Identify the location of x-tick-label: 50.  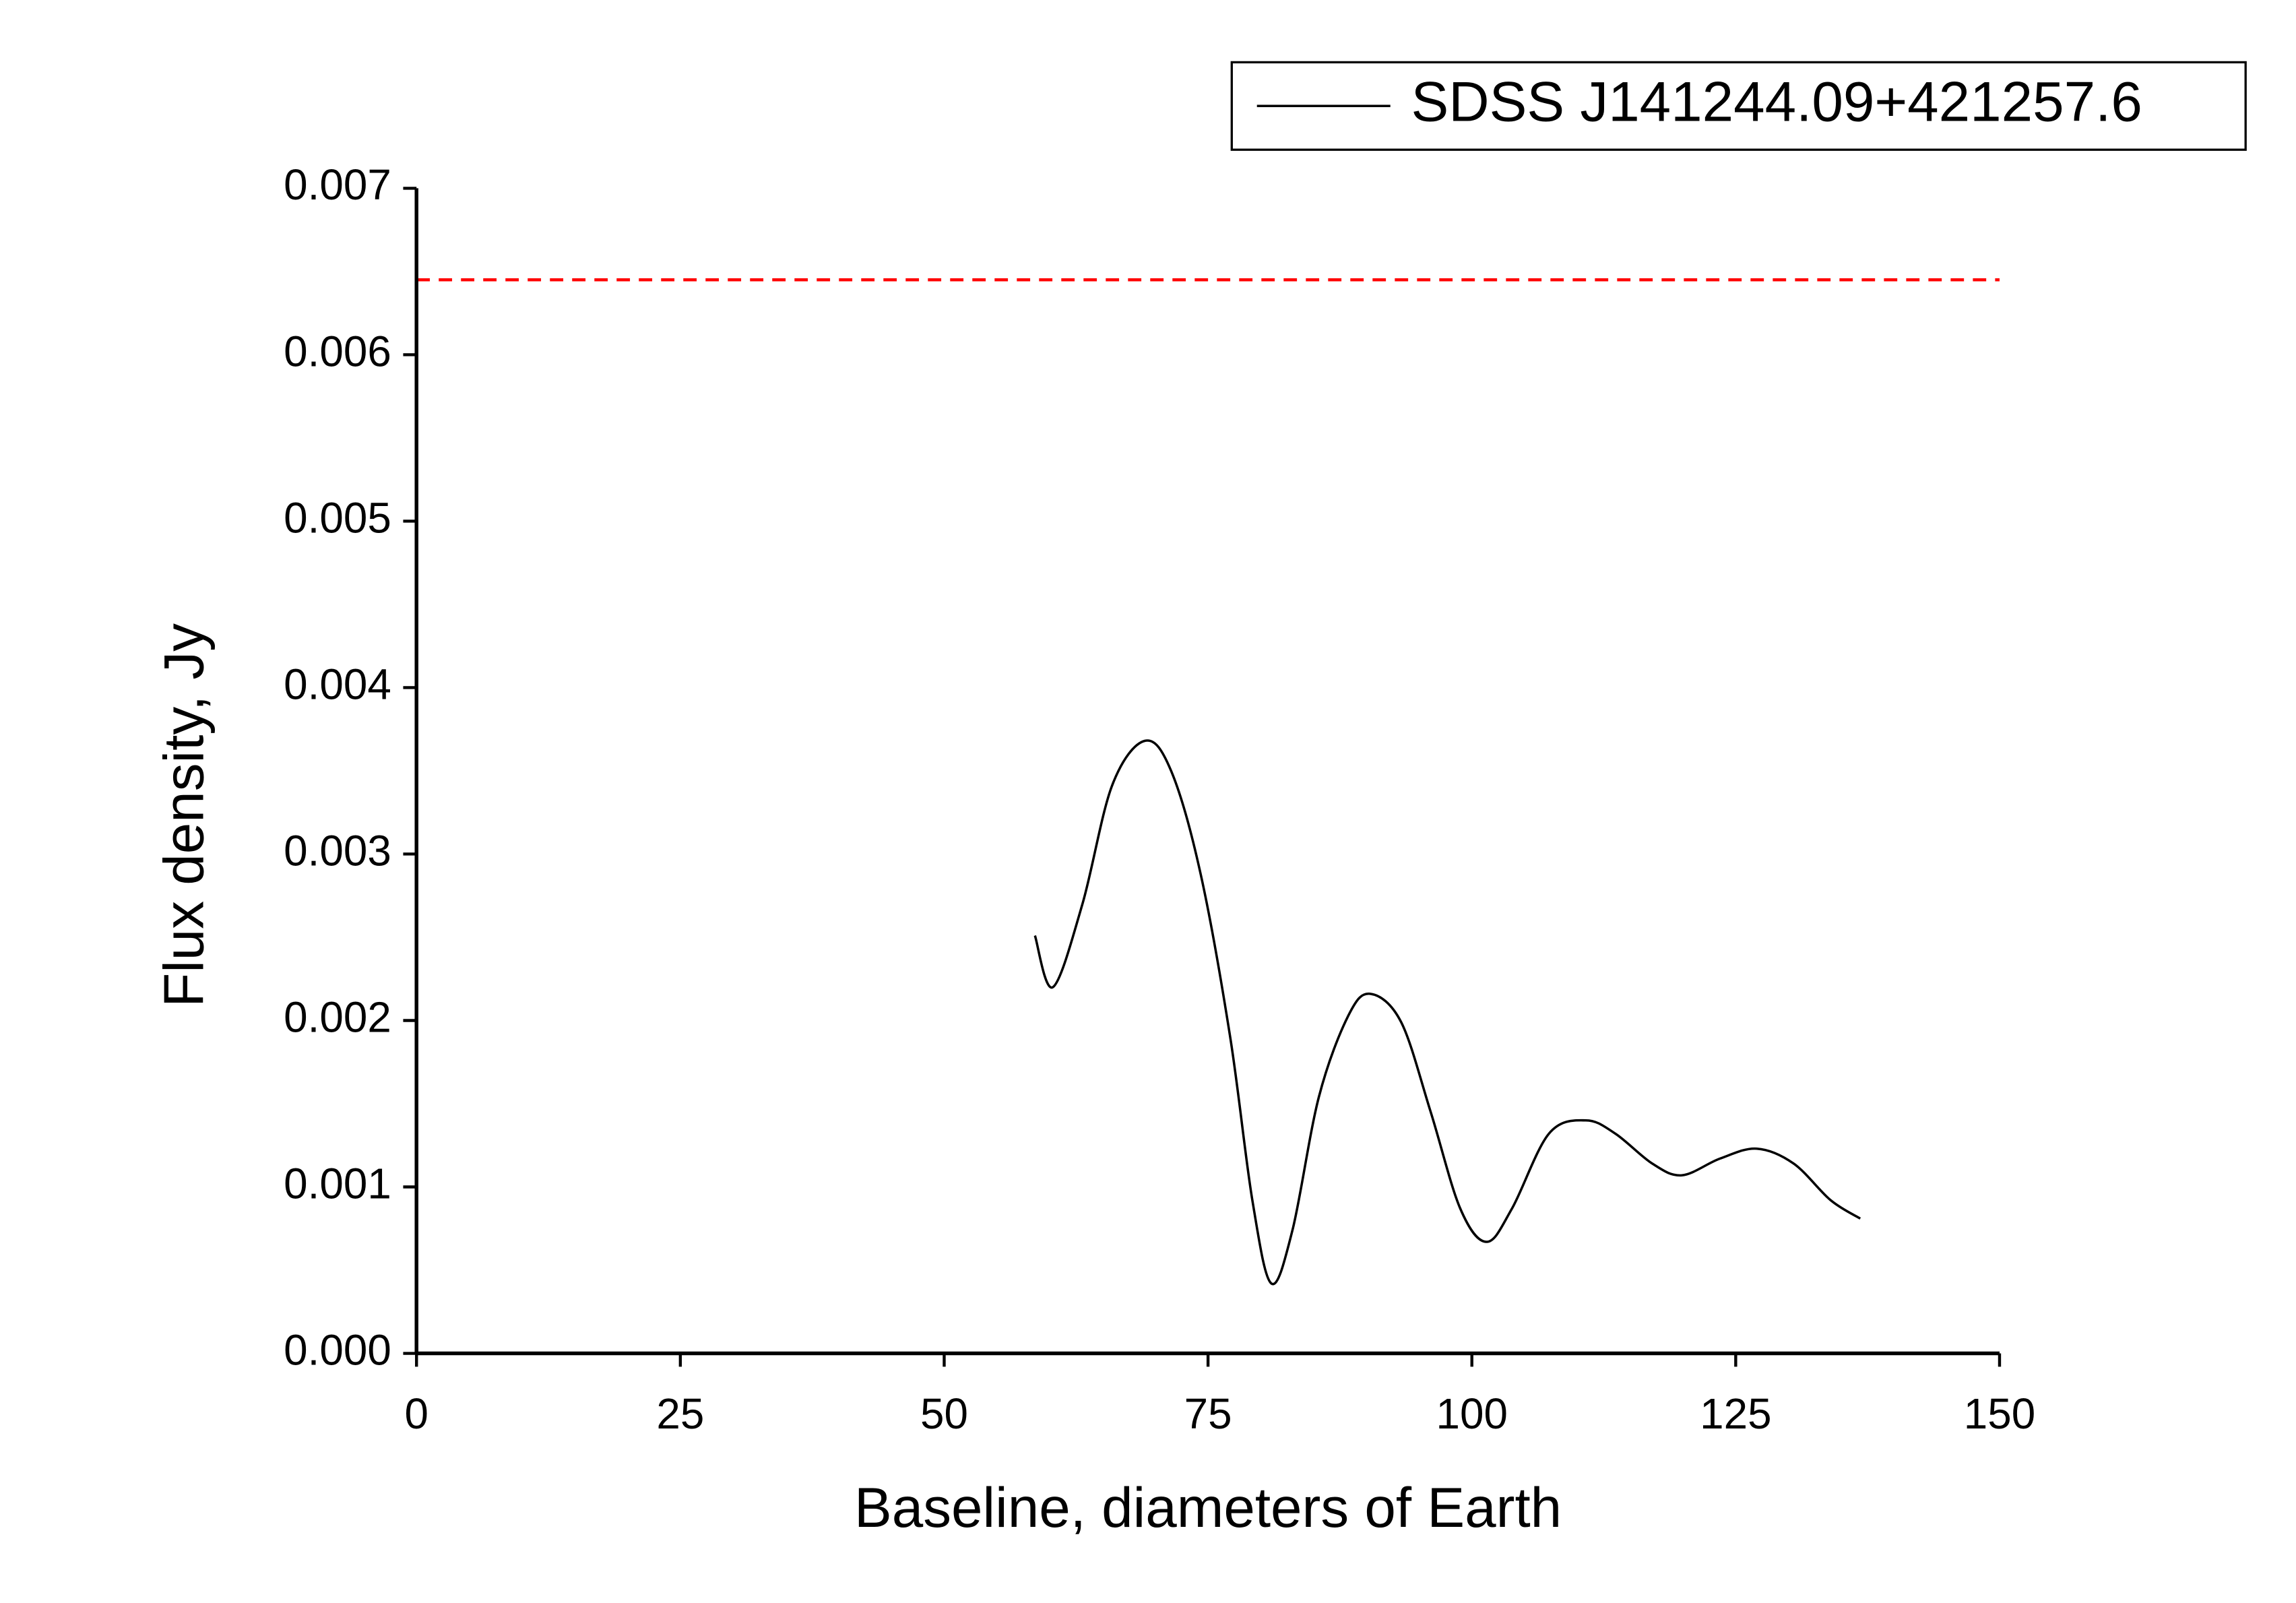
(944, 1413).